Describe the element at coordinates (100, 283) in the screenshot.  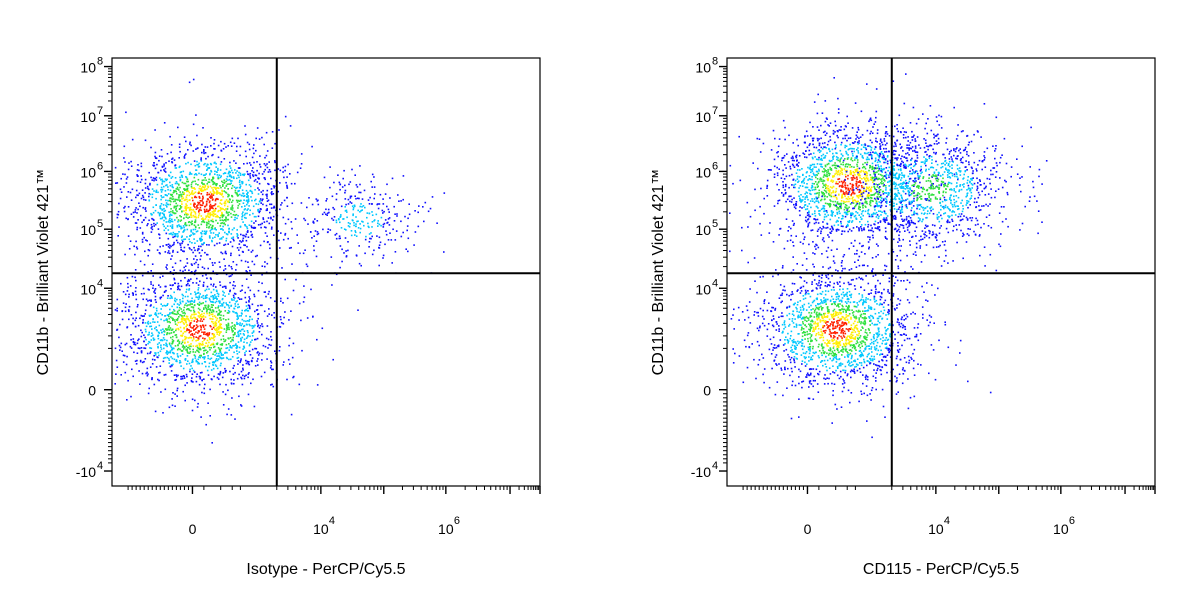
I see `y-tick-exponent: 4` at that location.